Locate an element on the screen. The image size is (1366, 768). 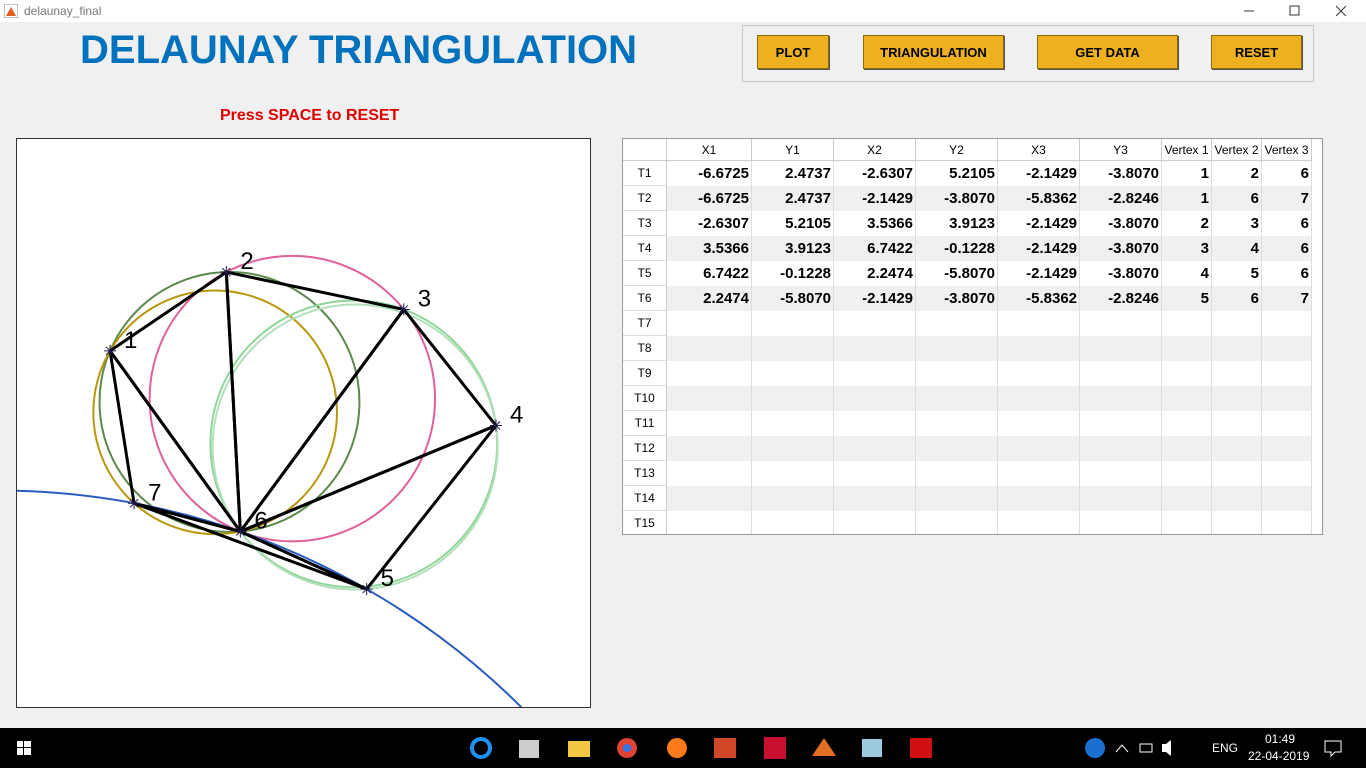
table-cell: -5.8362 is located at coordinates (1039, 298).